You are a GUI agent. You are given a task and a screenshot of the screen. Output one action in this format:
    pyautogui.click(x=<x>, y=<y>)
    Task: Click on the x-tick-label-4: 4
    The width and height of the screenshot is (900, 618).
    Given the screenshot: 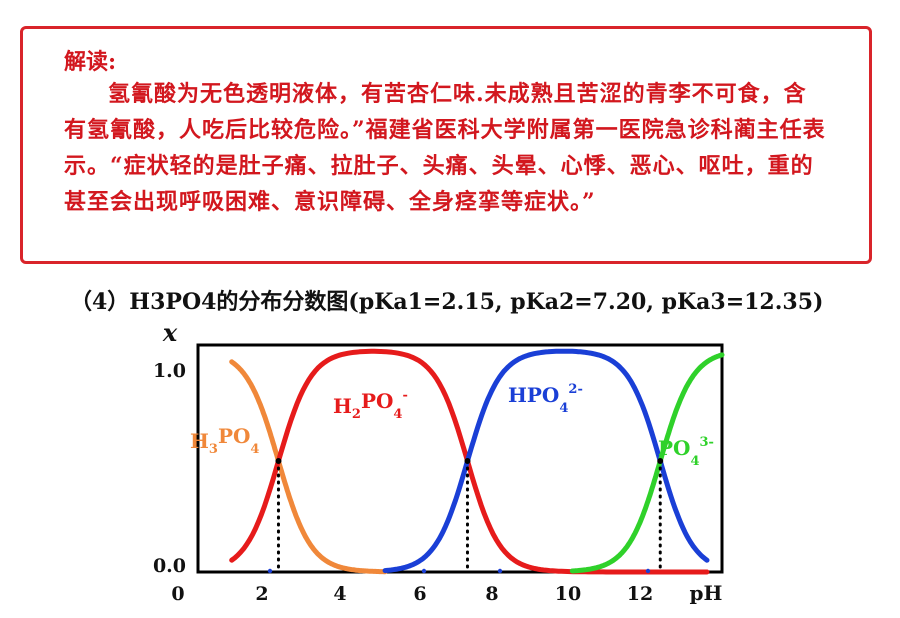 What is the action you would take?
    pyautogui.click(x=339, y=594)
    